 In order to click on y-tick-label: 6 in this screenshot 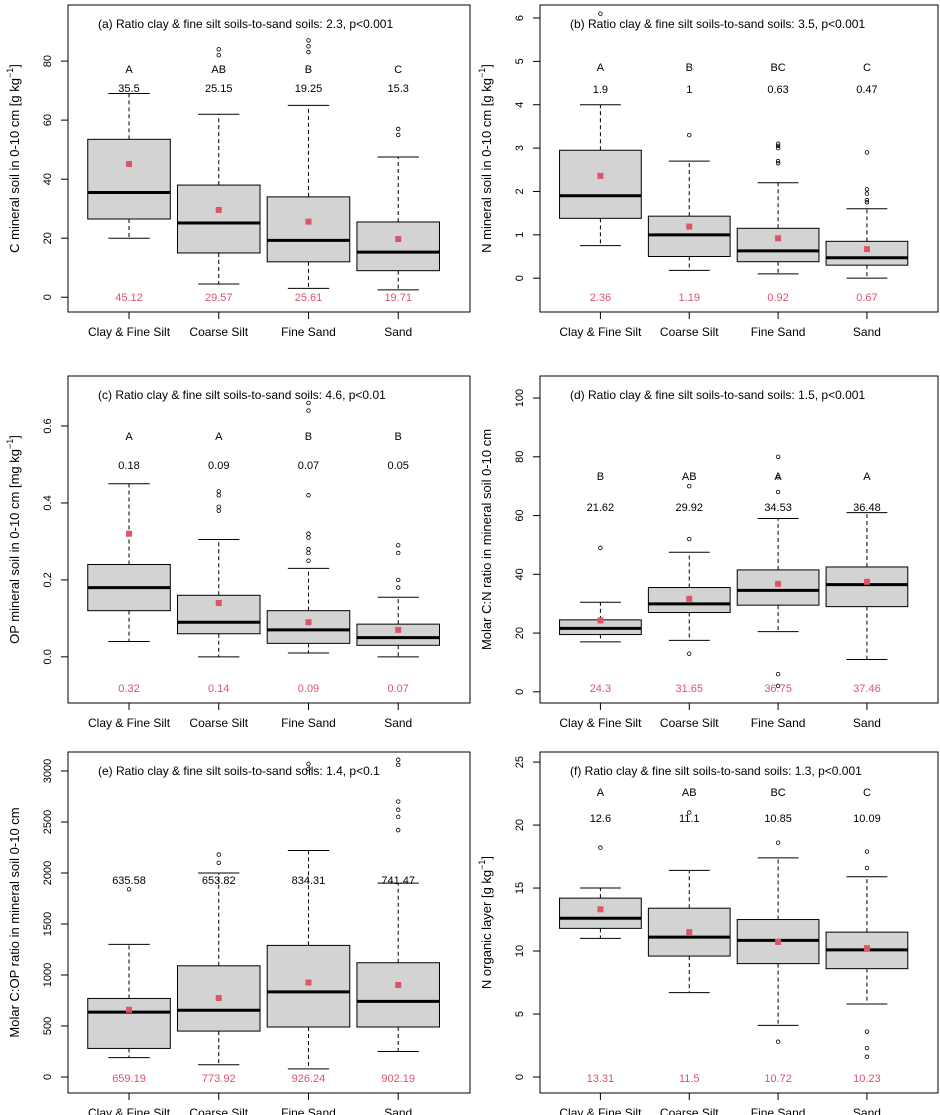, I will do `click(520, 18)`.